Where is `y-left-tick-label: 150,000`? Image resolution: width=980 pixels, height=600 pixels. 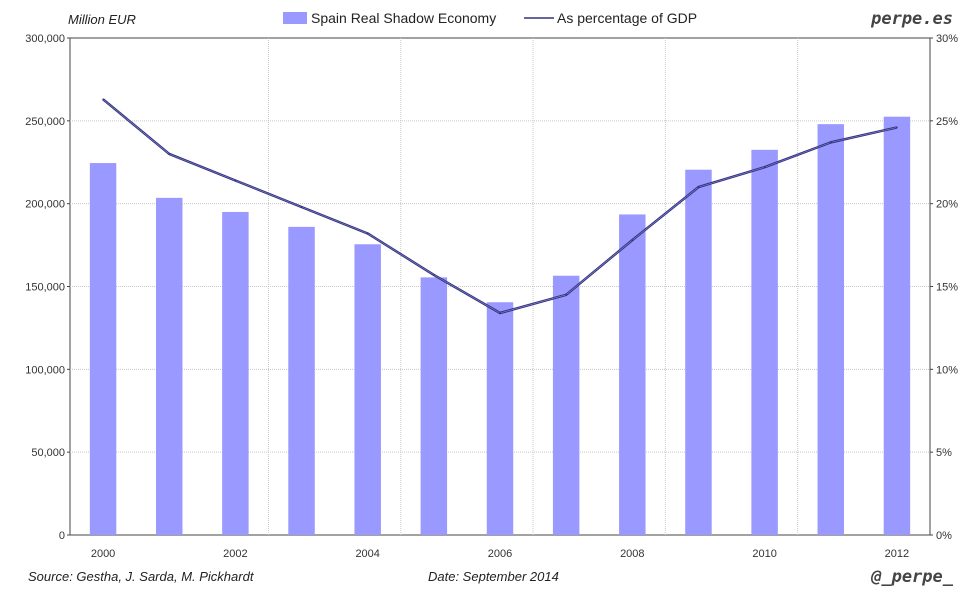
y-left-tick-label: 150,000 is located at coordinates (45, 288).